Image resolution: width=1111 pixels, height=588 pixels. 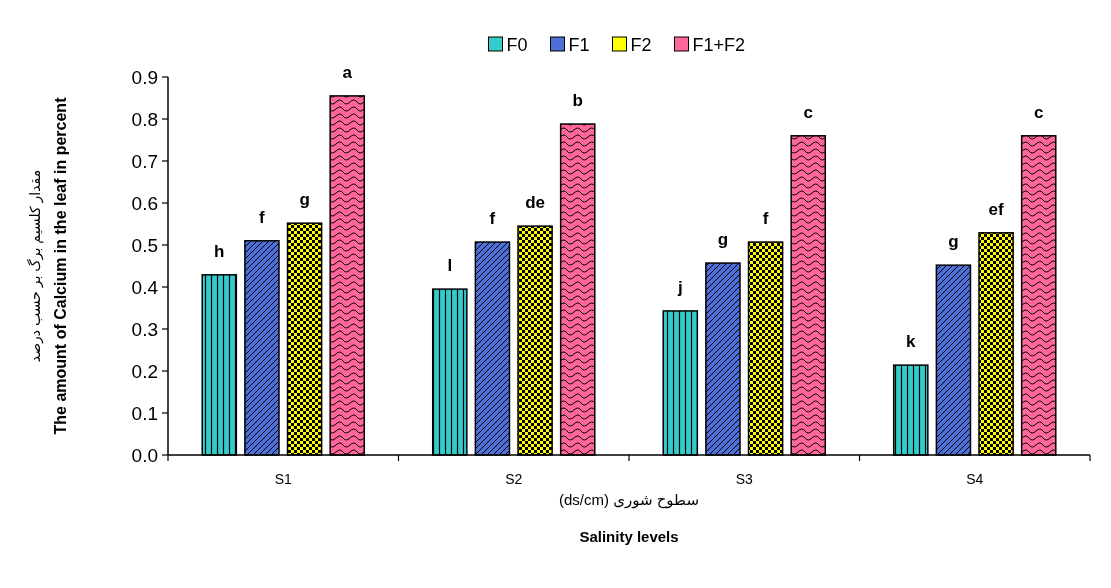 What do you see at coordinates (144, 329) in the screenshot?
I see `y-tick-label: 0.3` at bounding box center [144, 329].